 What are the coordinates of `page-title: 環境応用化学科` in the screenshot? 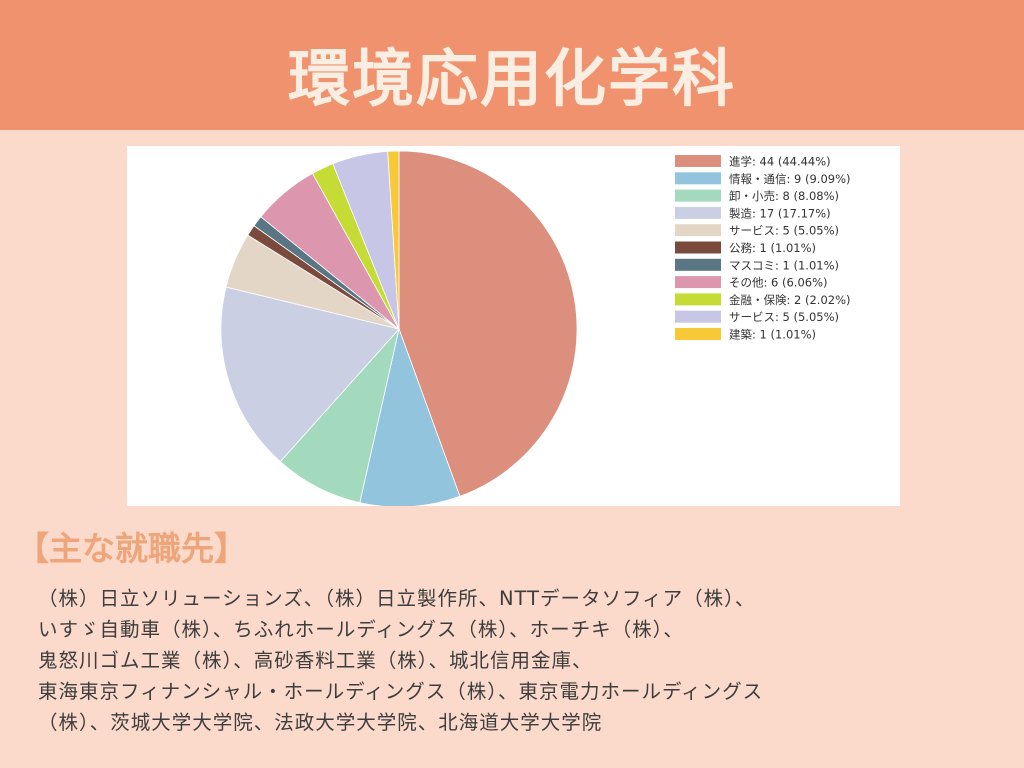 It's located at (511, 78).